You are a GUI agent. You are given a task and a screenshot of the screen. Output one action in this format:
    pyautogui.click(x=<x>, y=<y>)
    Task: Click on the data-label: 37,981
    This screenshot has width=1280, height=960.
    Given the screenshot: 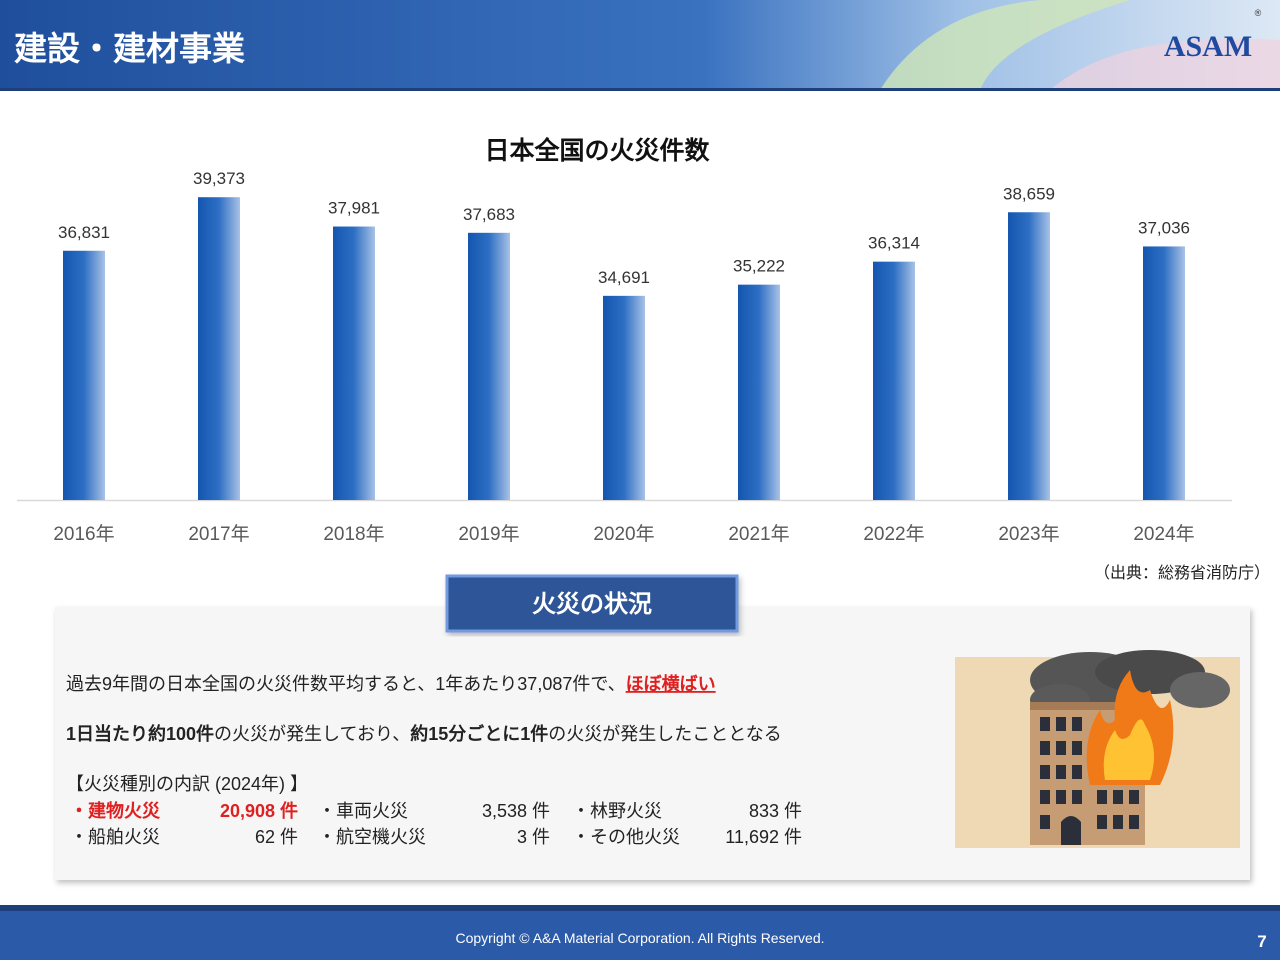 What is the action you would take?
    pyautogui.click(x=354, y=208)
    